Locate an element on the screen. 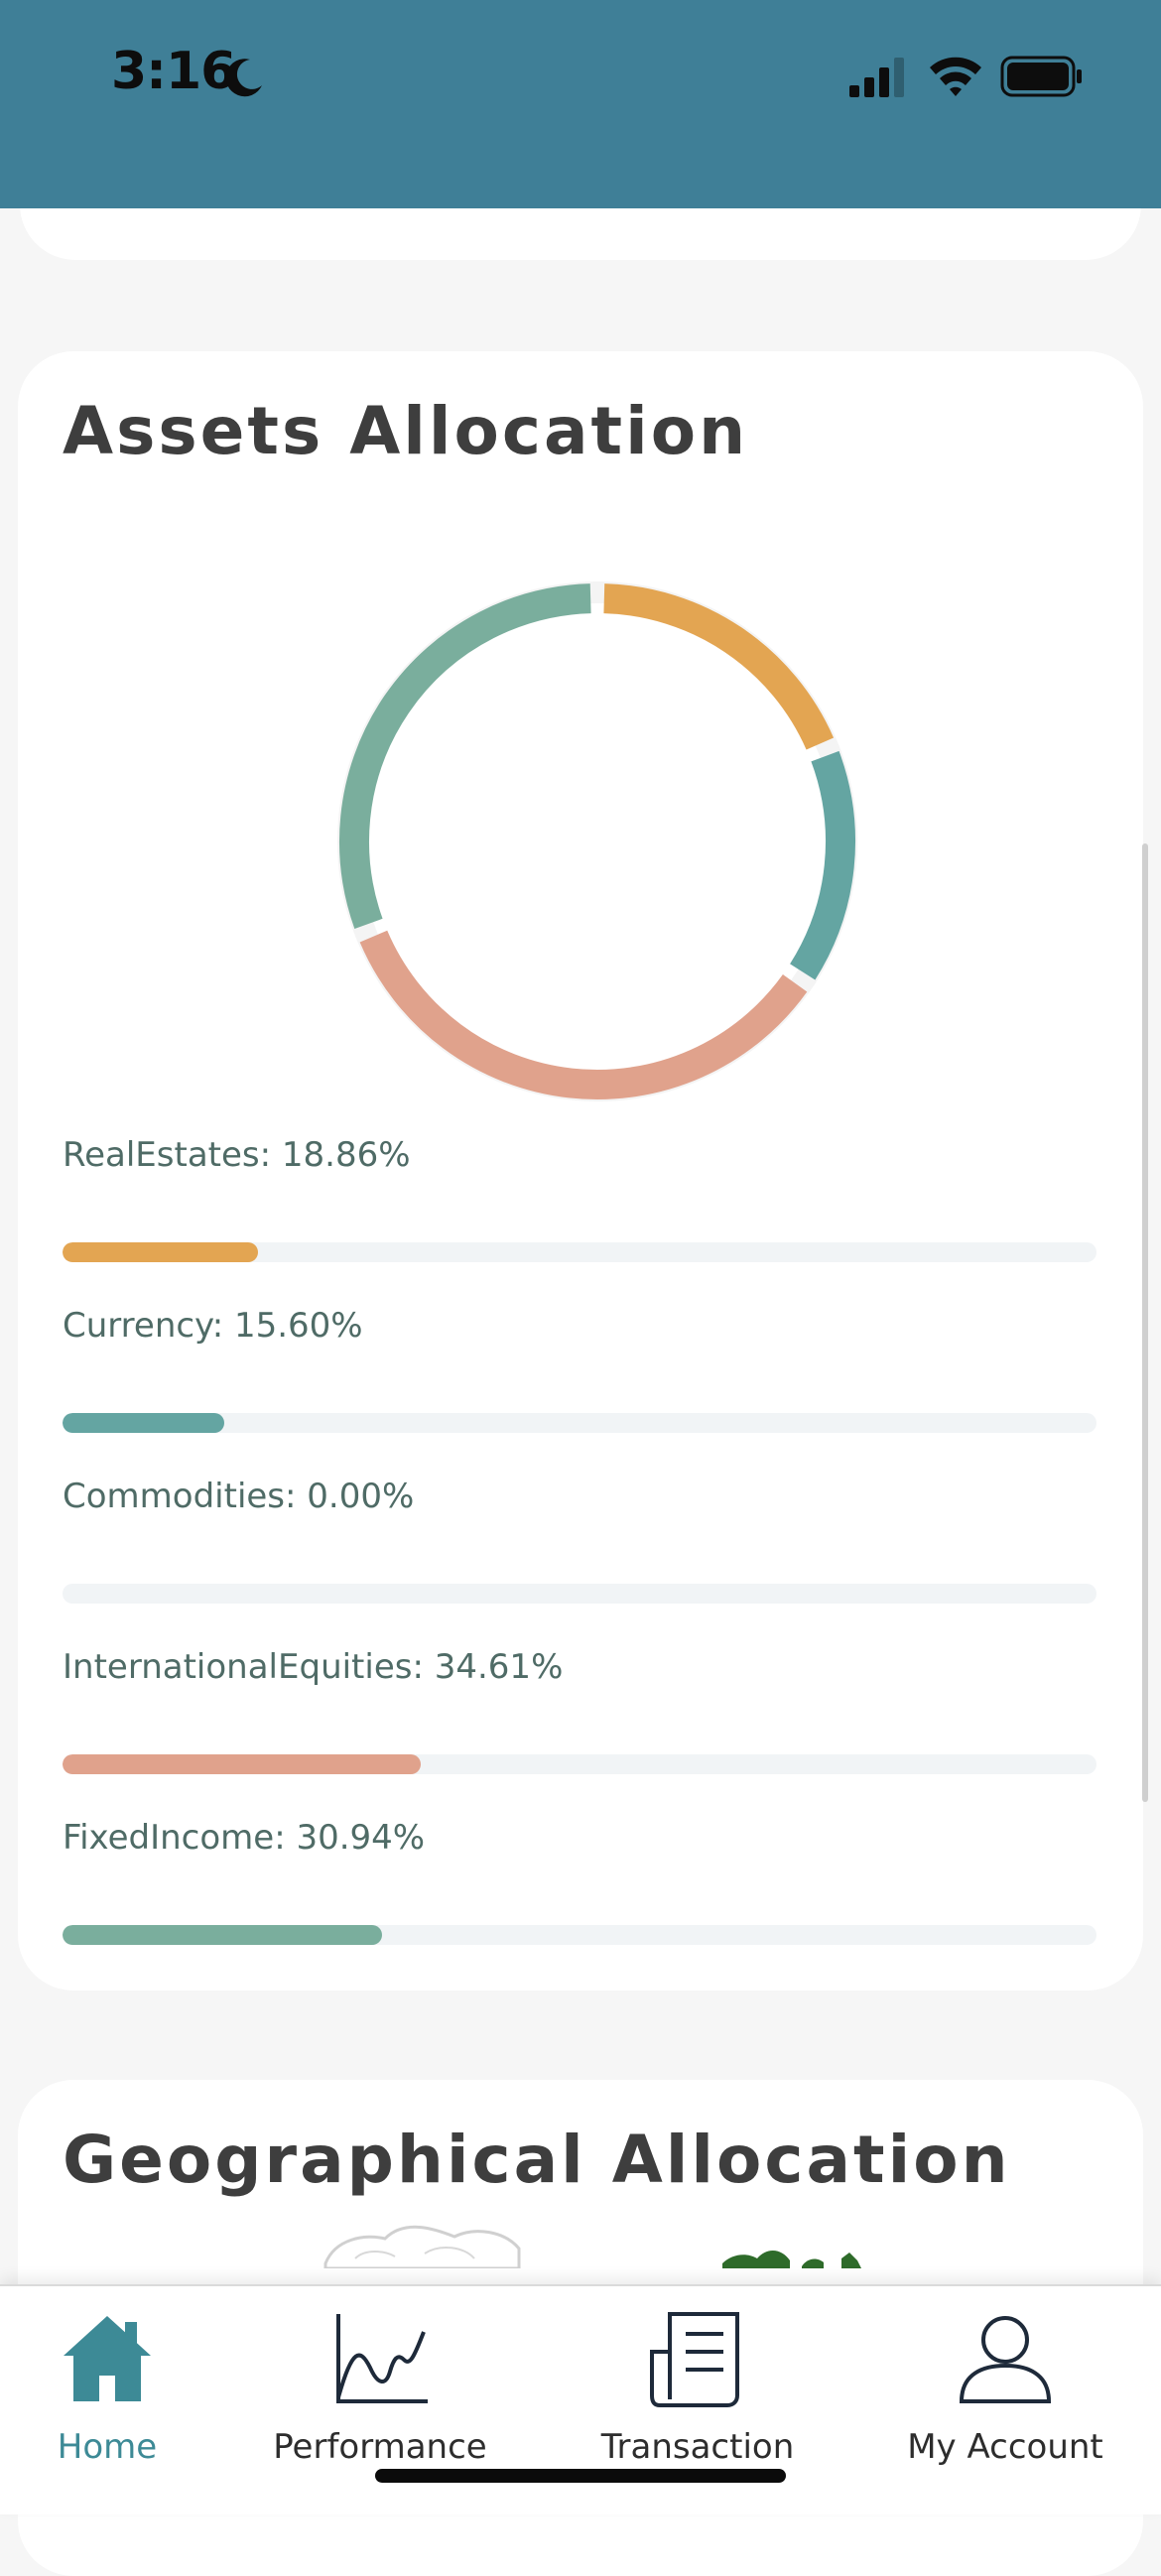  assets-allocation-title: Assets Allocation is located at coordinates (406, 431).